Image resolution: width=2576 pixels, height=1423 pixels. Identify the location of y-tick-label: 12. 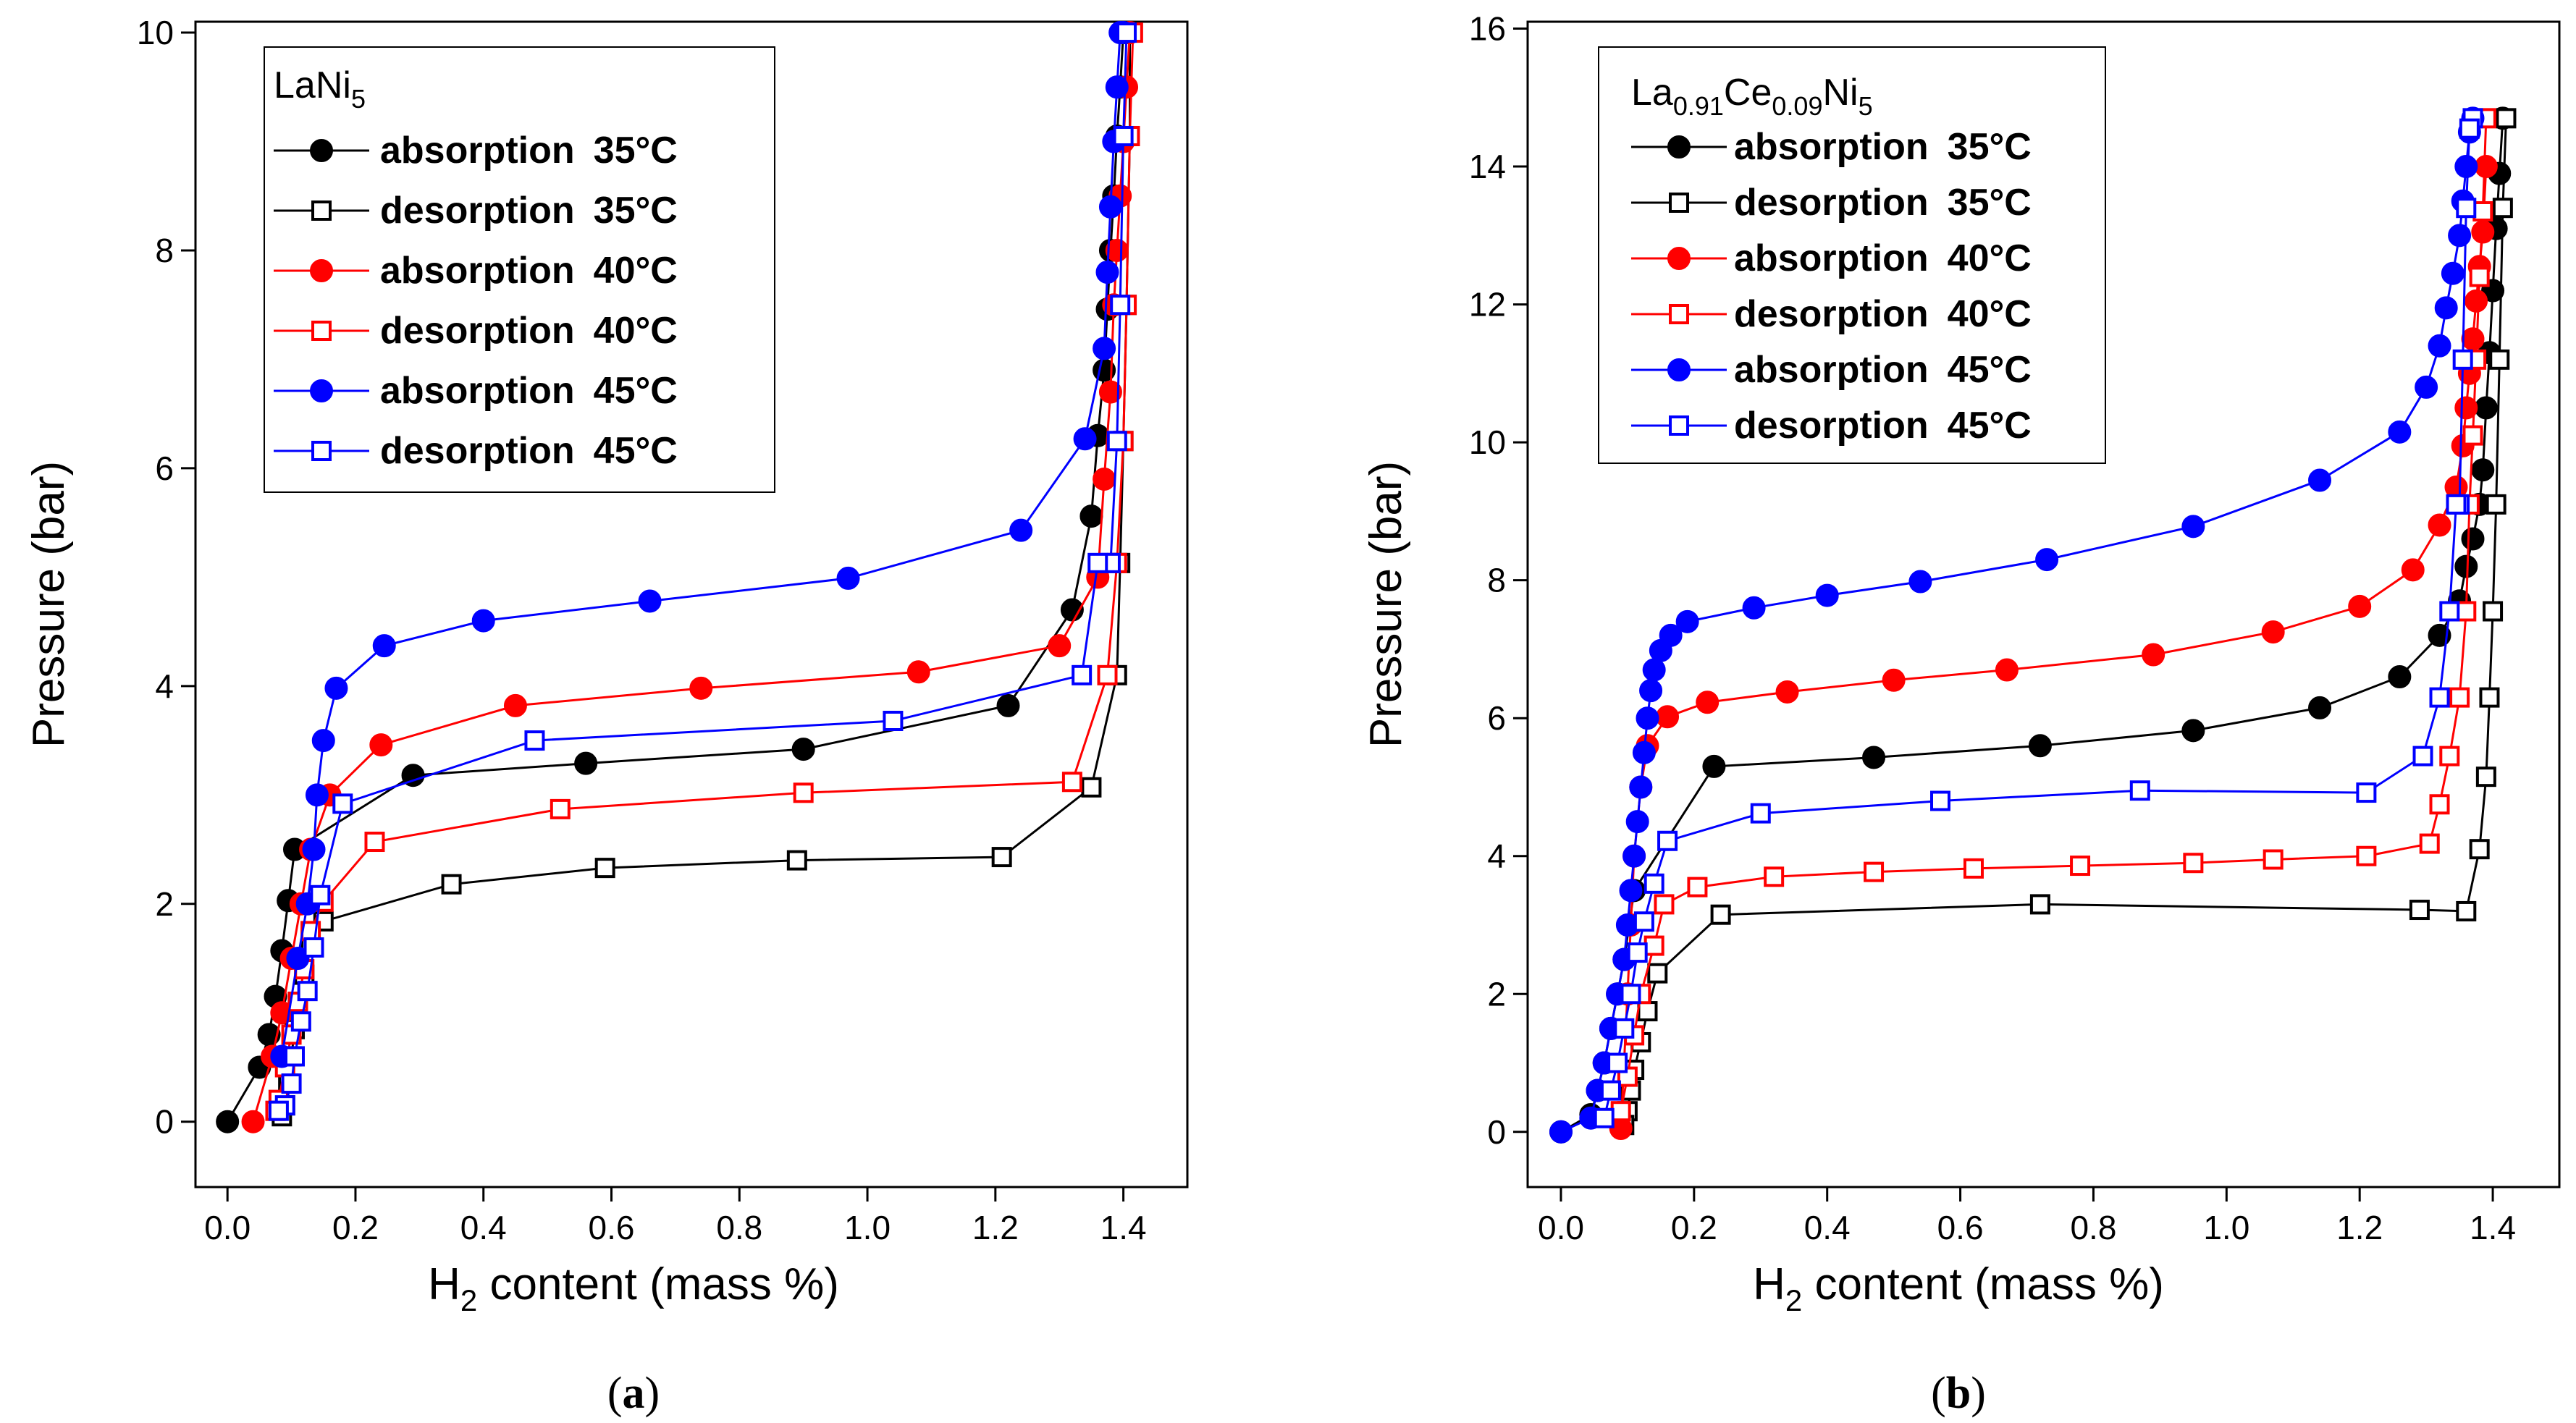
(1487, 305).